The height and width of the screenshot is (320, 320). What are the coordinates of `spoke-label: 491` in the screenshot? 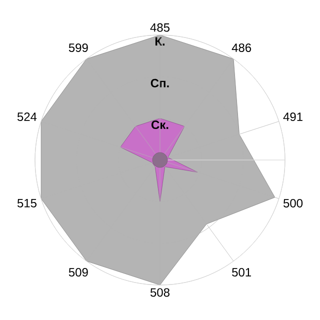 It's located at (292, 117).